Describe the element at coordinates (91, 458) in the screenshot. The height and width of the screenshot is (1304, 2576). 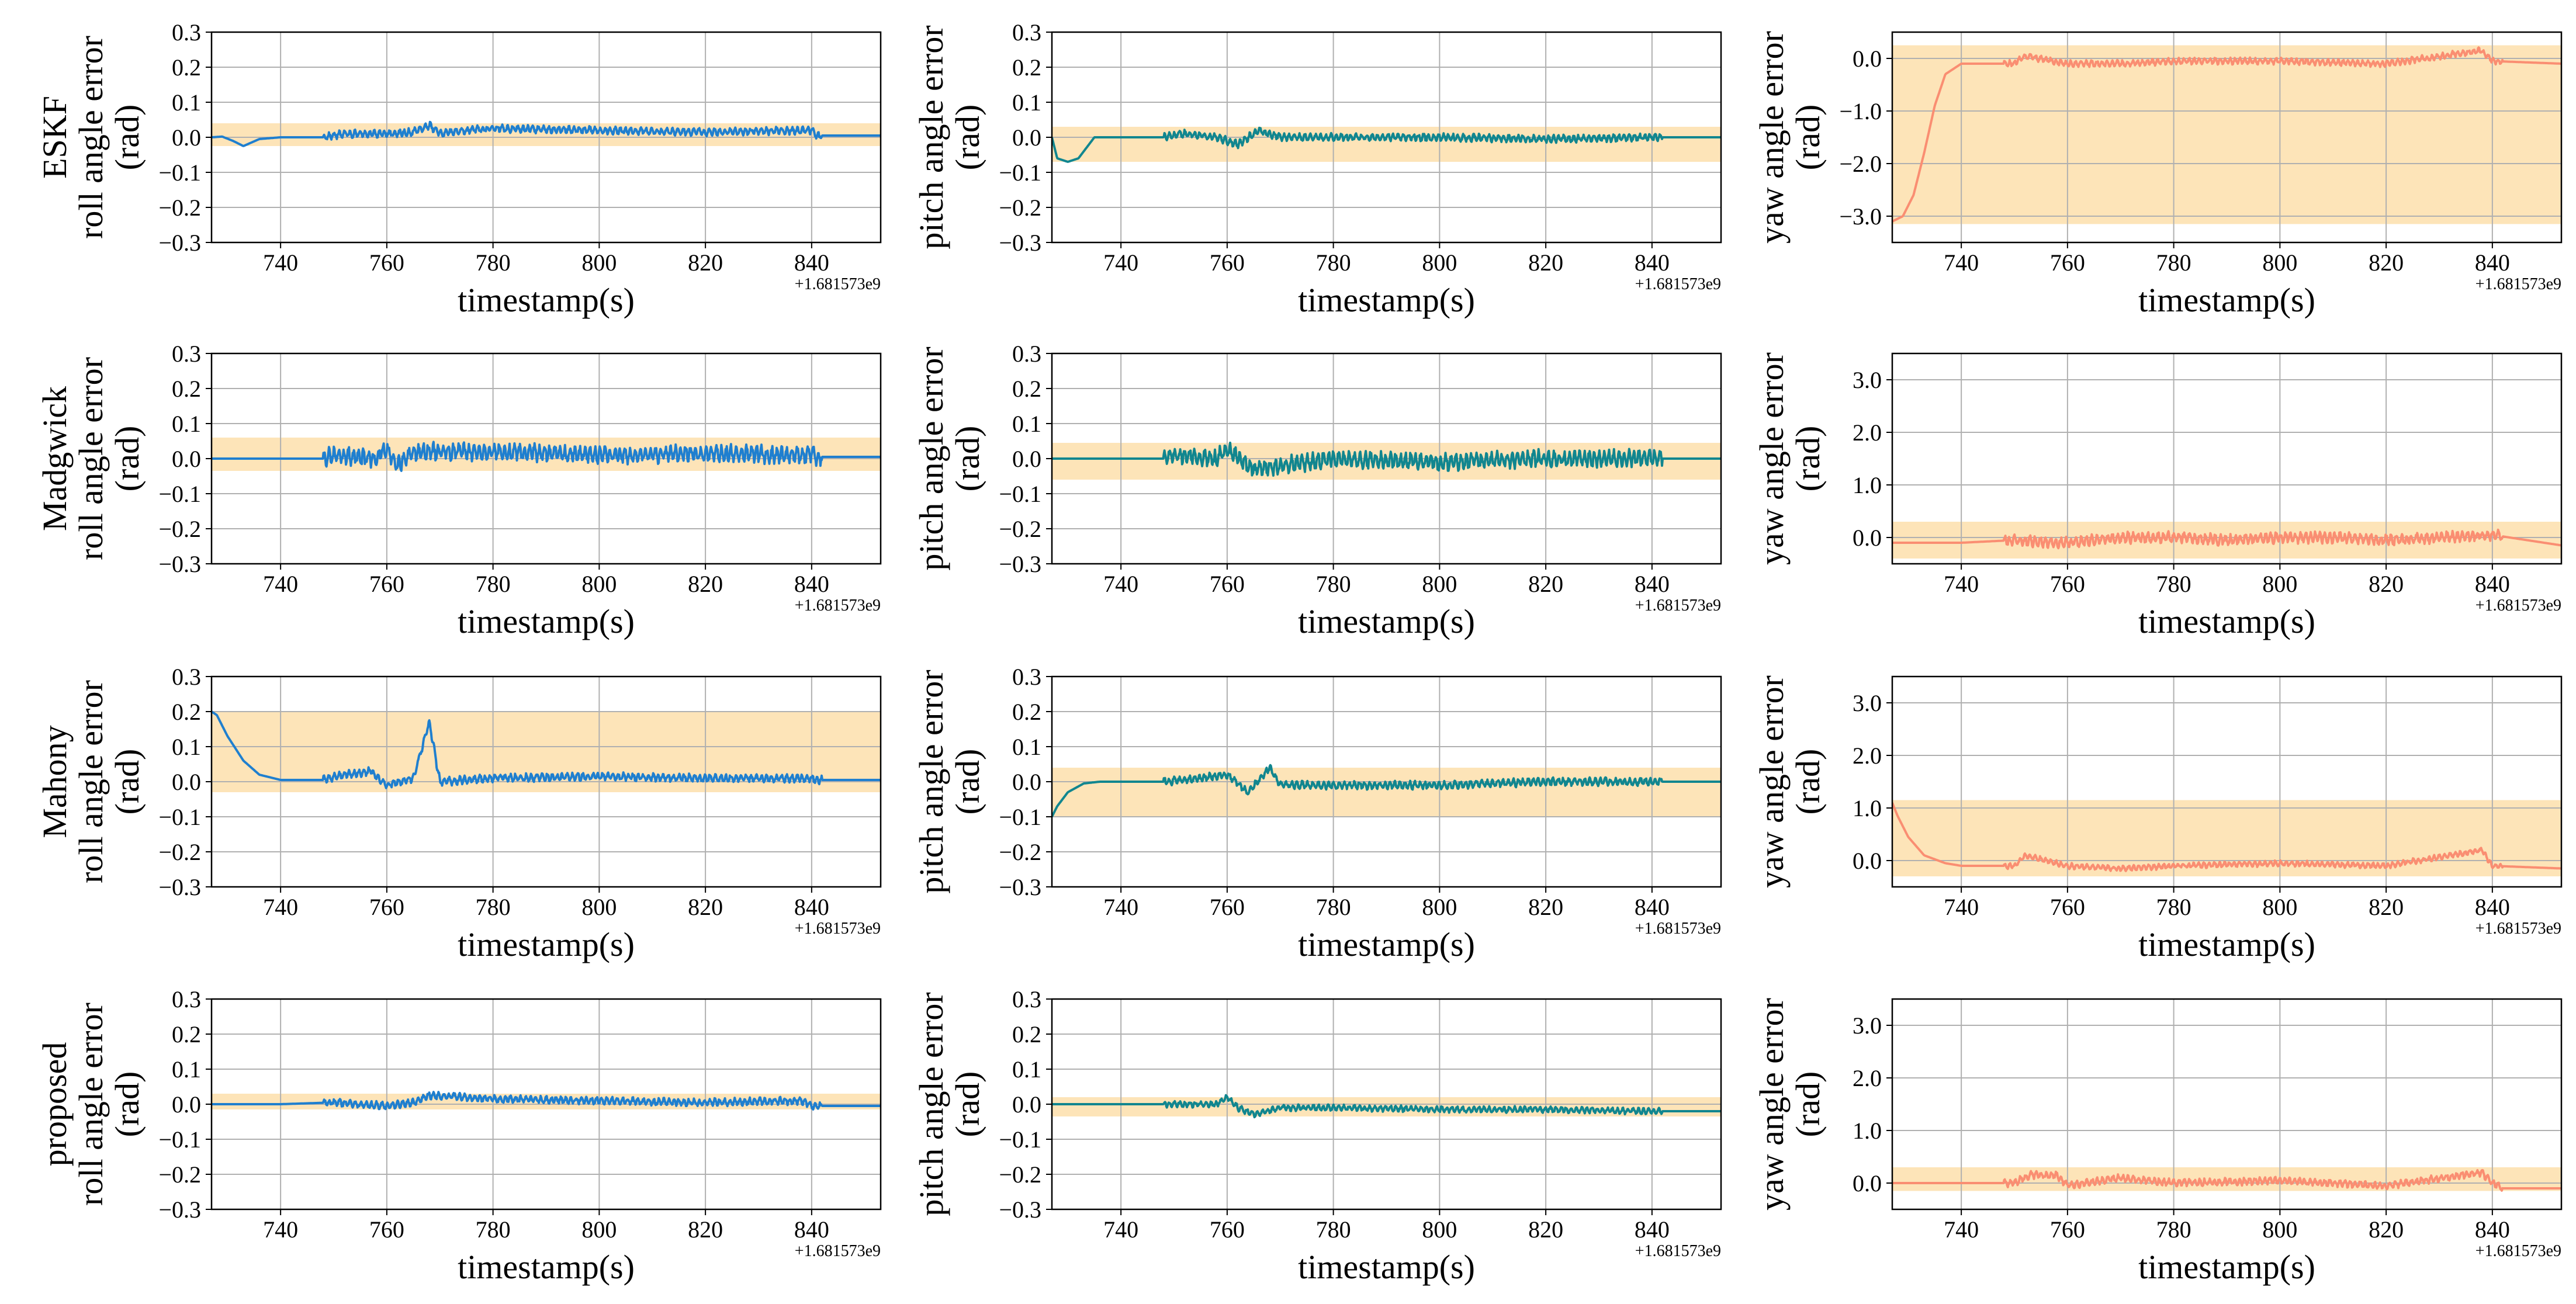
I see `y-axis-label: Madgwickroll angle error(rad)` at that location.